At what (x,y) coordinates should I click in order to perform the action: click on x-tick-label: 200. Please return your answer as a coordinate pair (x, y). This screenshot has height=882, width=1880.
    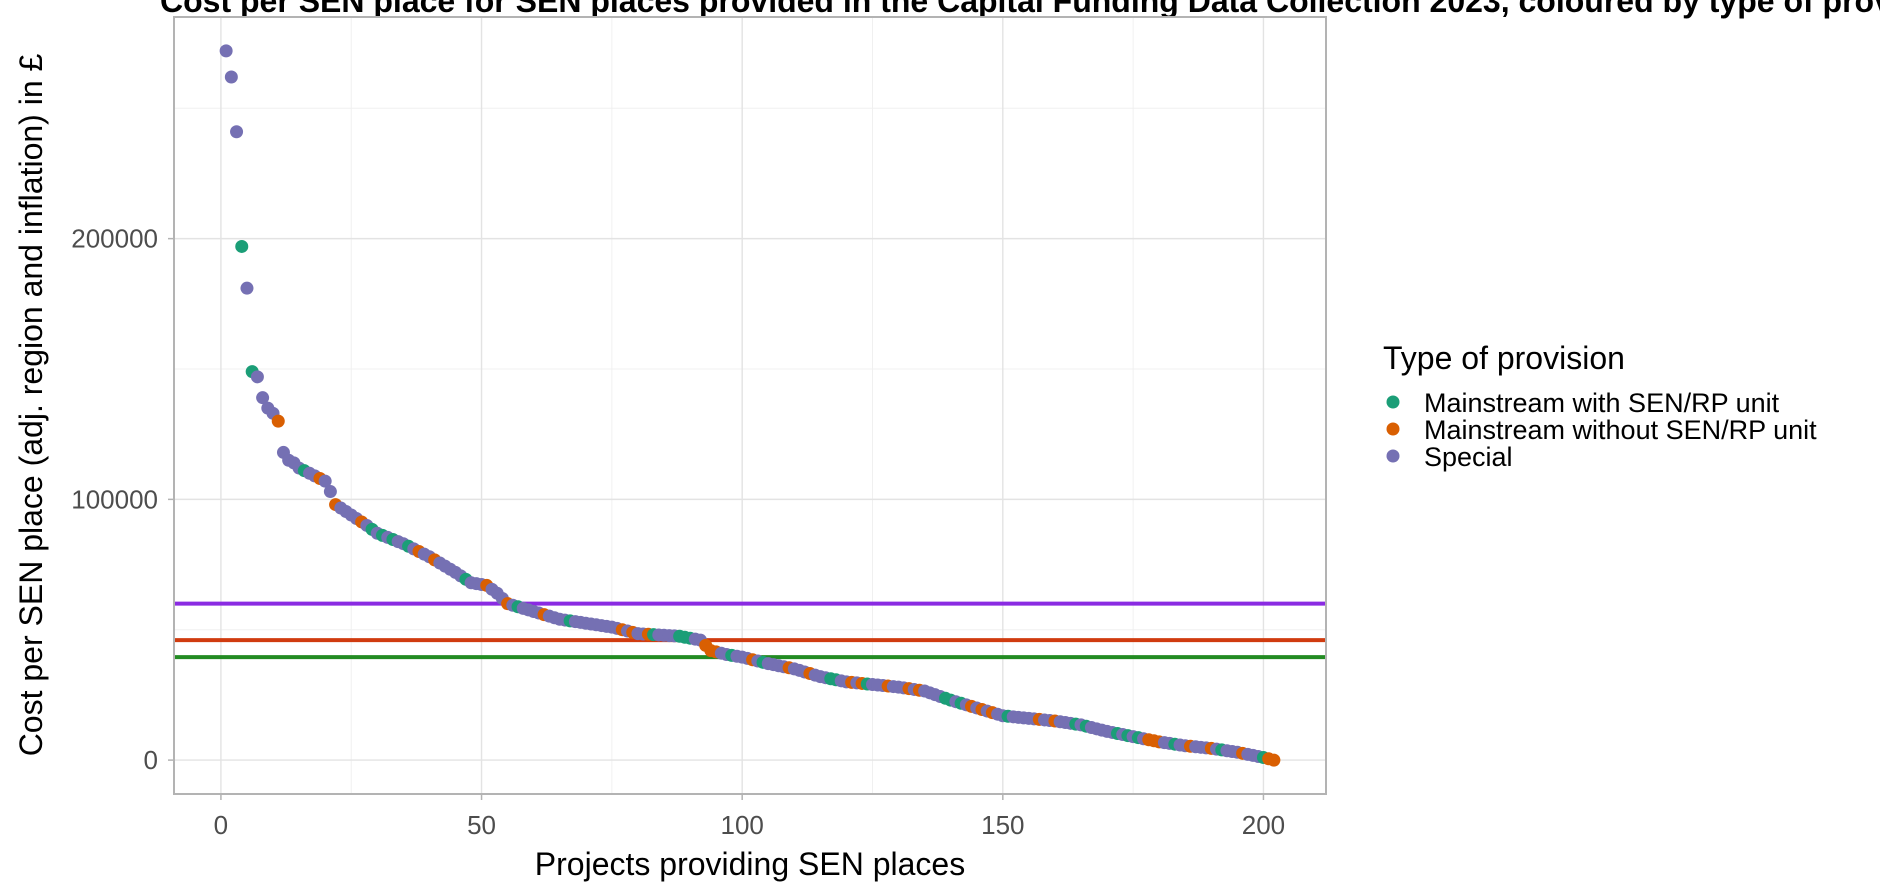
    Looking at the image, I should click on (1263, 825).